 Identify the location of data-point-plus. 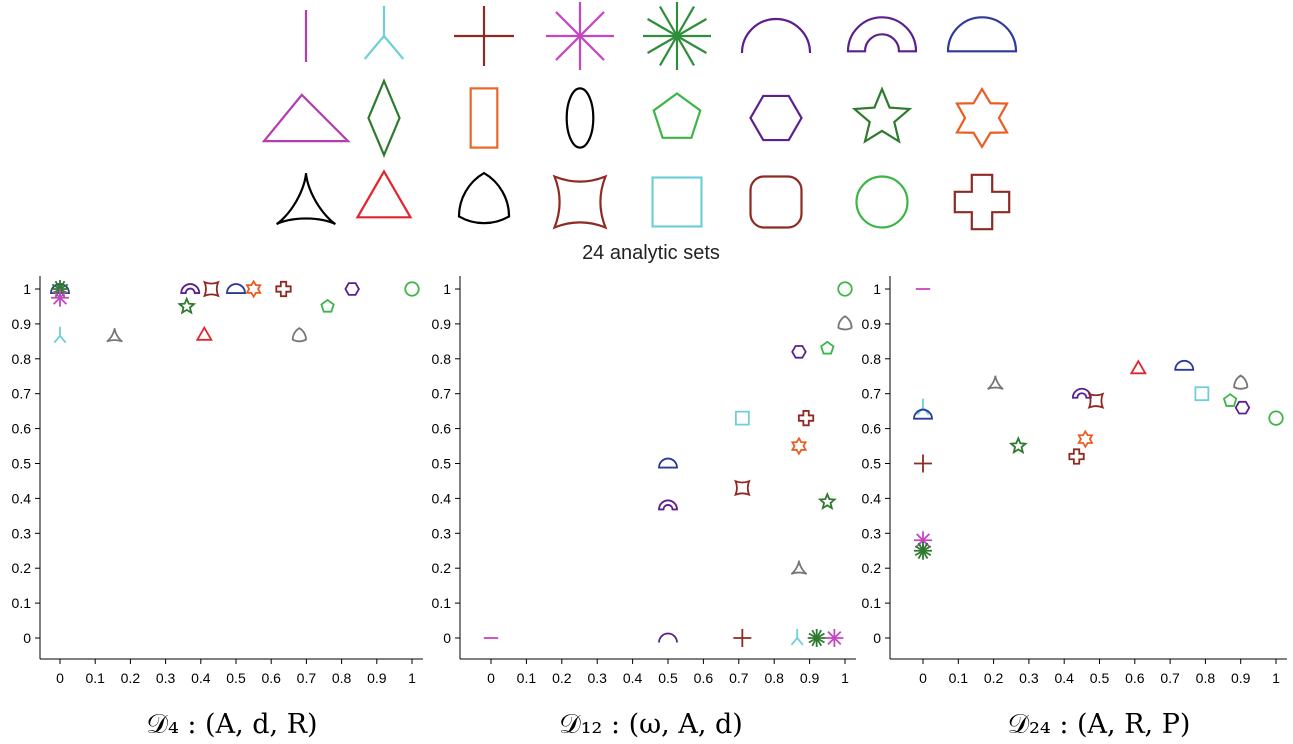
(742, 638).